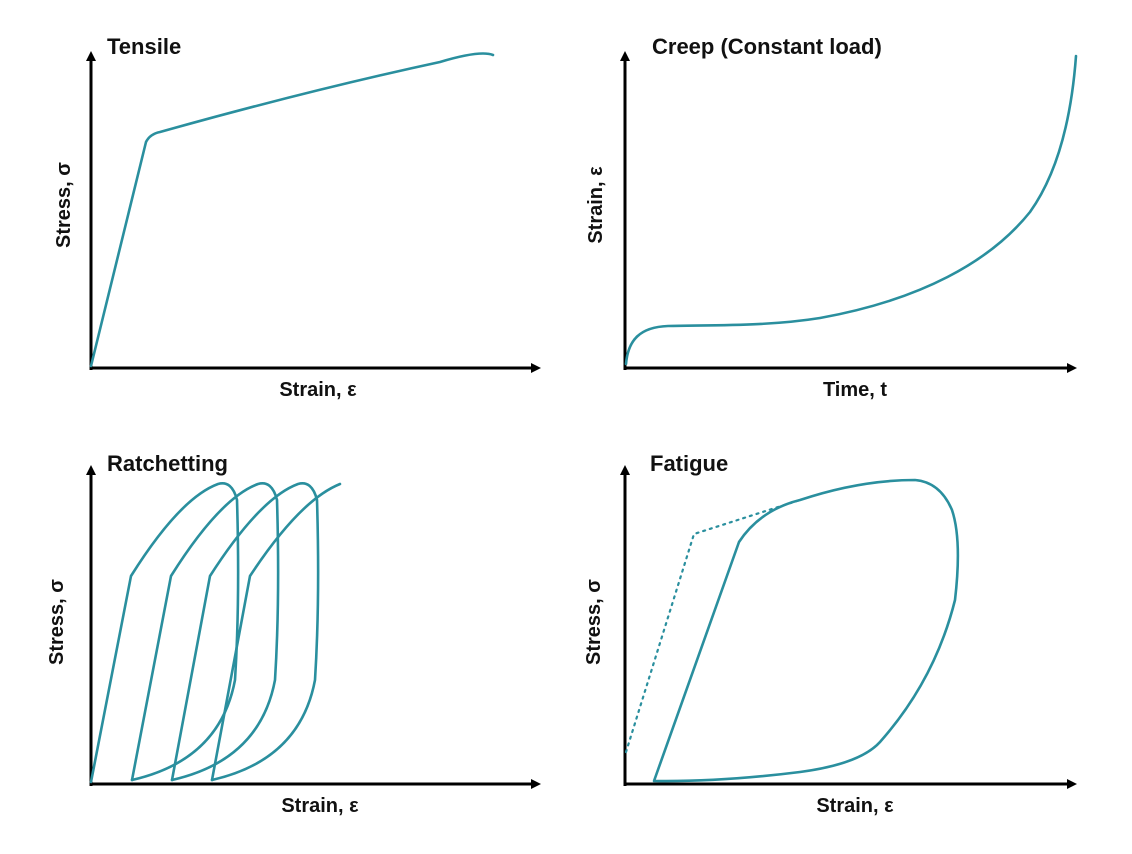 The height and width of the screenshot is (854, 1132). What do you see at coordinates (64, 205) in the screenshot?
I see `tensile-y-label: Stress, σ` at bounding box center [64, 205].